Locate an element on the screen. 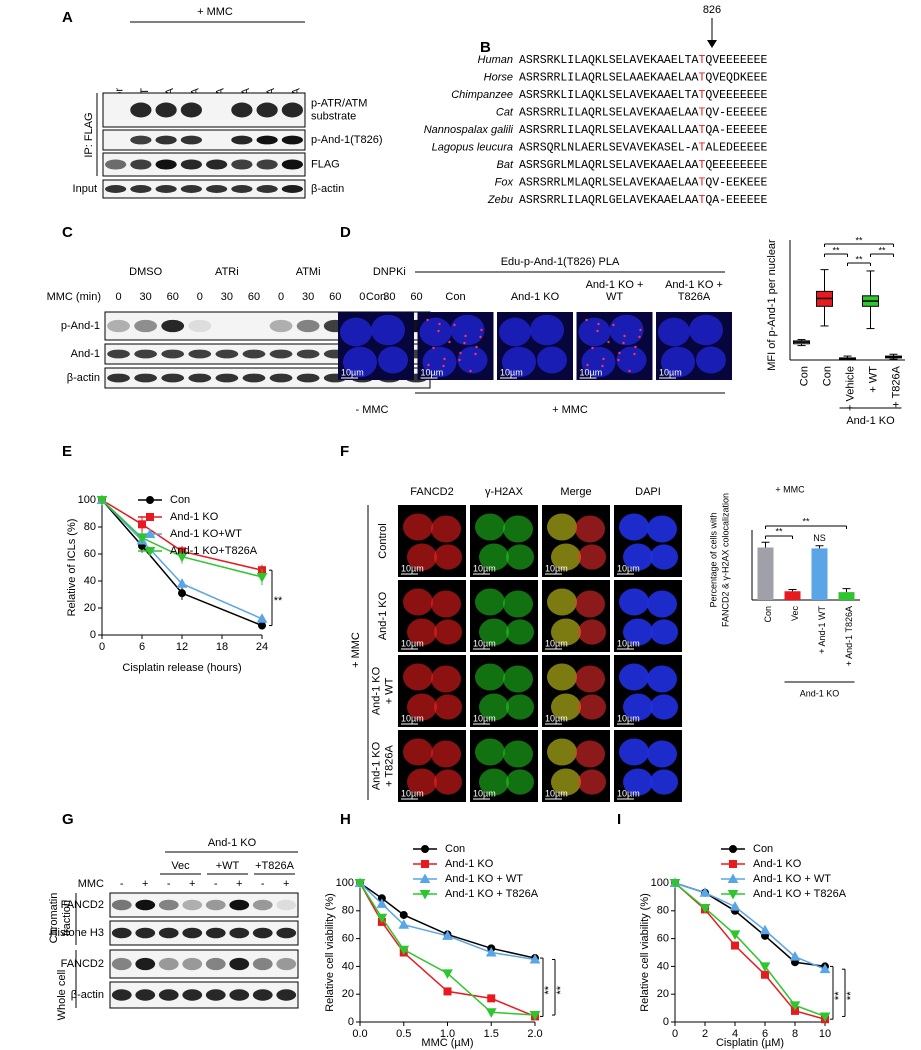 The height and width of the screenshot is (1050, 921). species-name: Bat is located at coordinates (504, 165).